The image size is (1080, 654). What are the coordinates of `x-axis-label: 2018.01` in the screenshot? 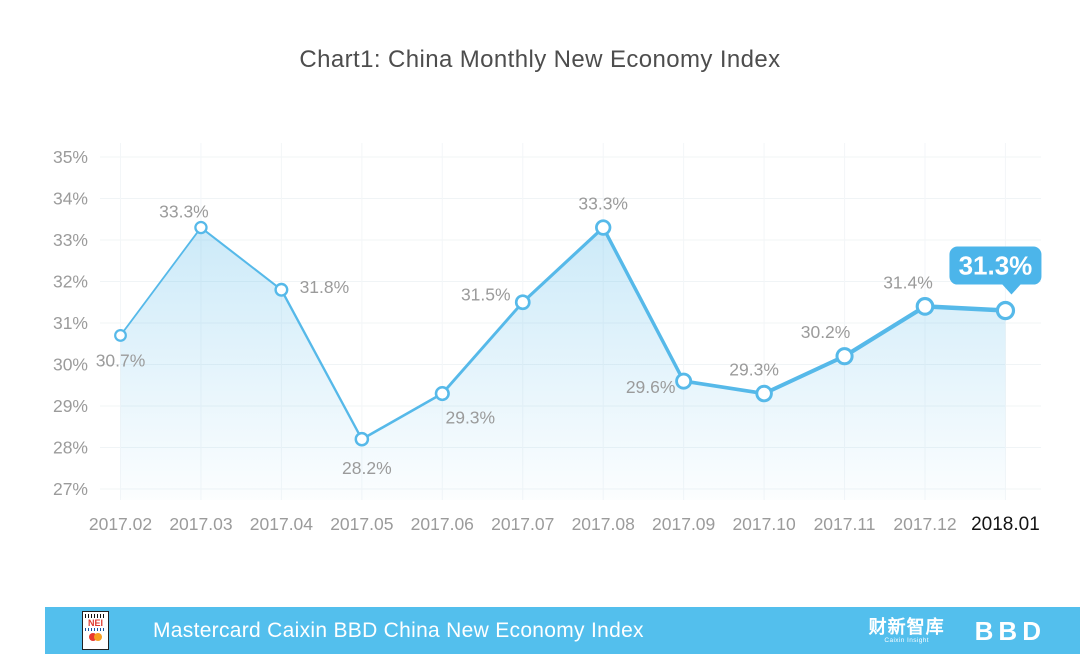 It's located at (1005, 524).